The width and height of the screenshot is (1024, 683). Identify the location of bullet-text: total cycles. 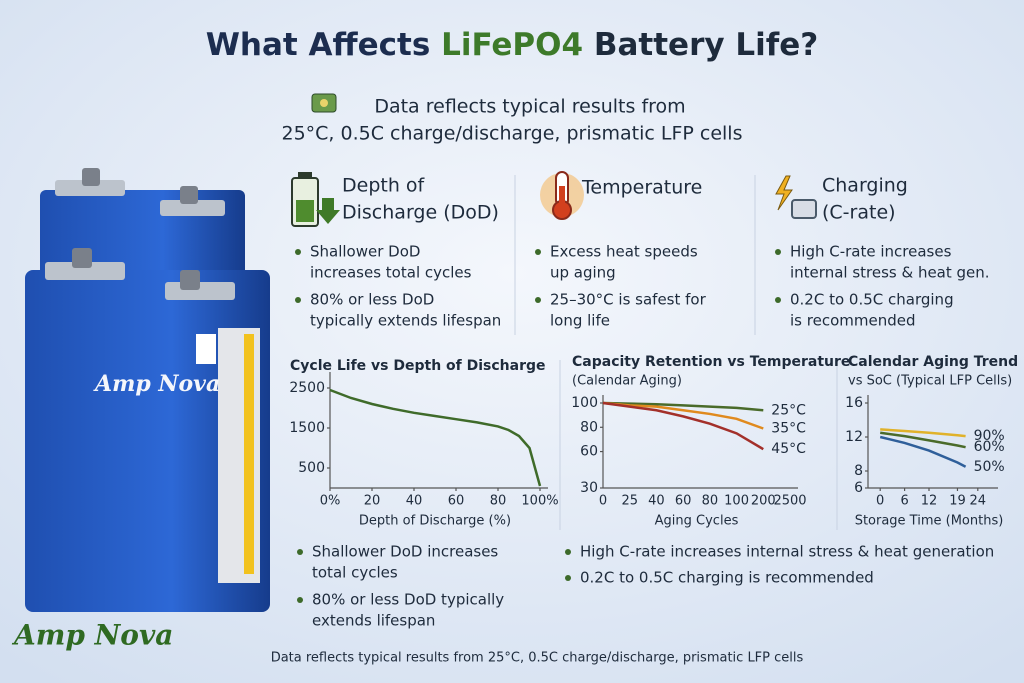
(355, 573).